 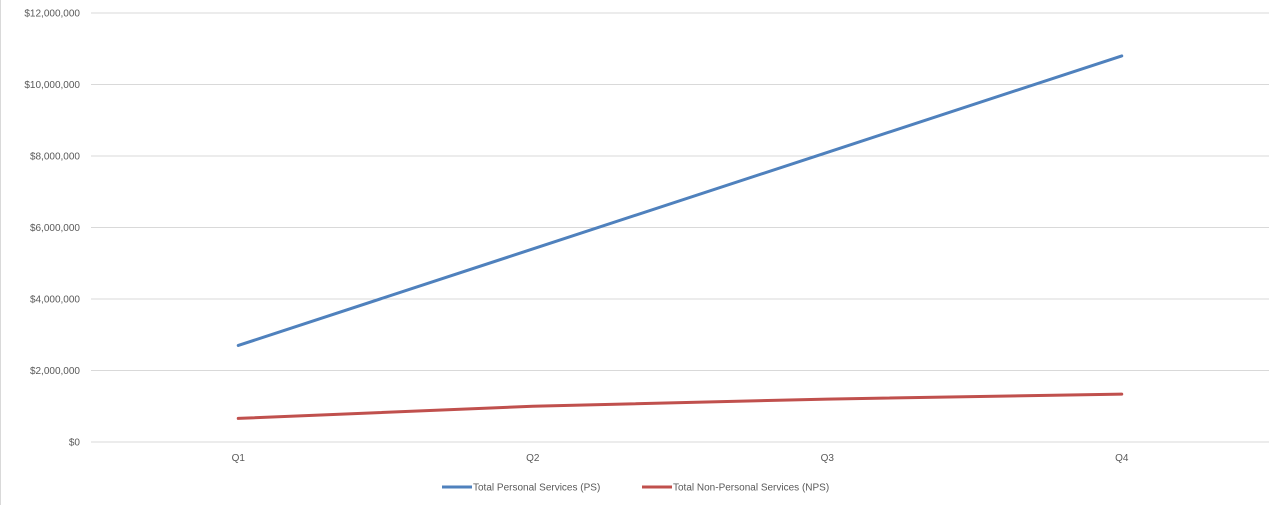 What do you see at coordinates (536, 488) in the screenshot?
I see `legend-label-1: Total Personal Services (PS)` at bounding box center [536, 488].